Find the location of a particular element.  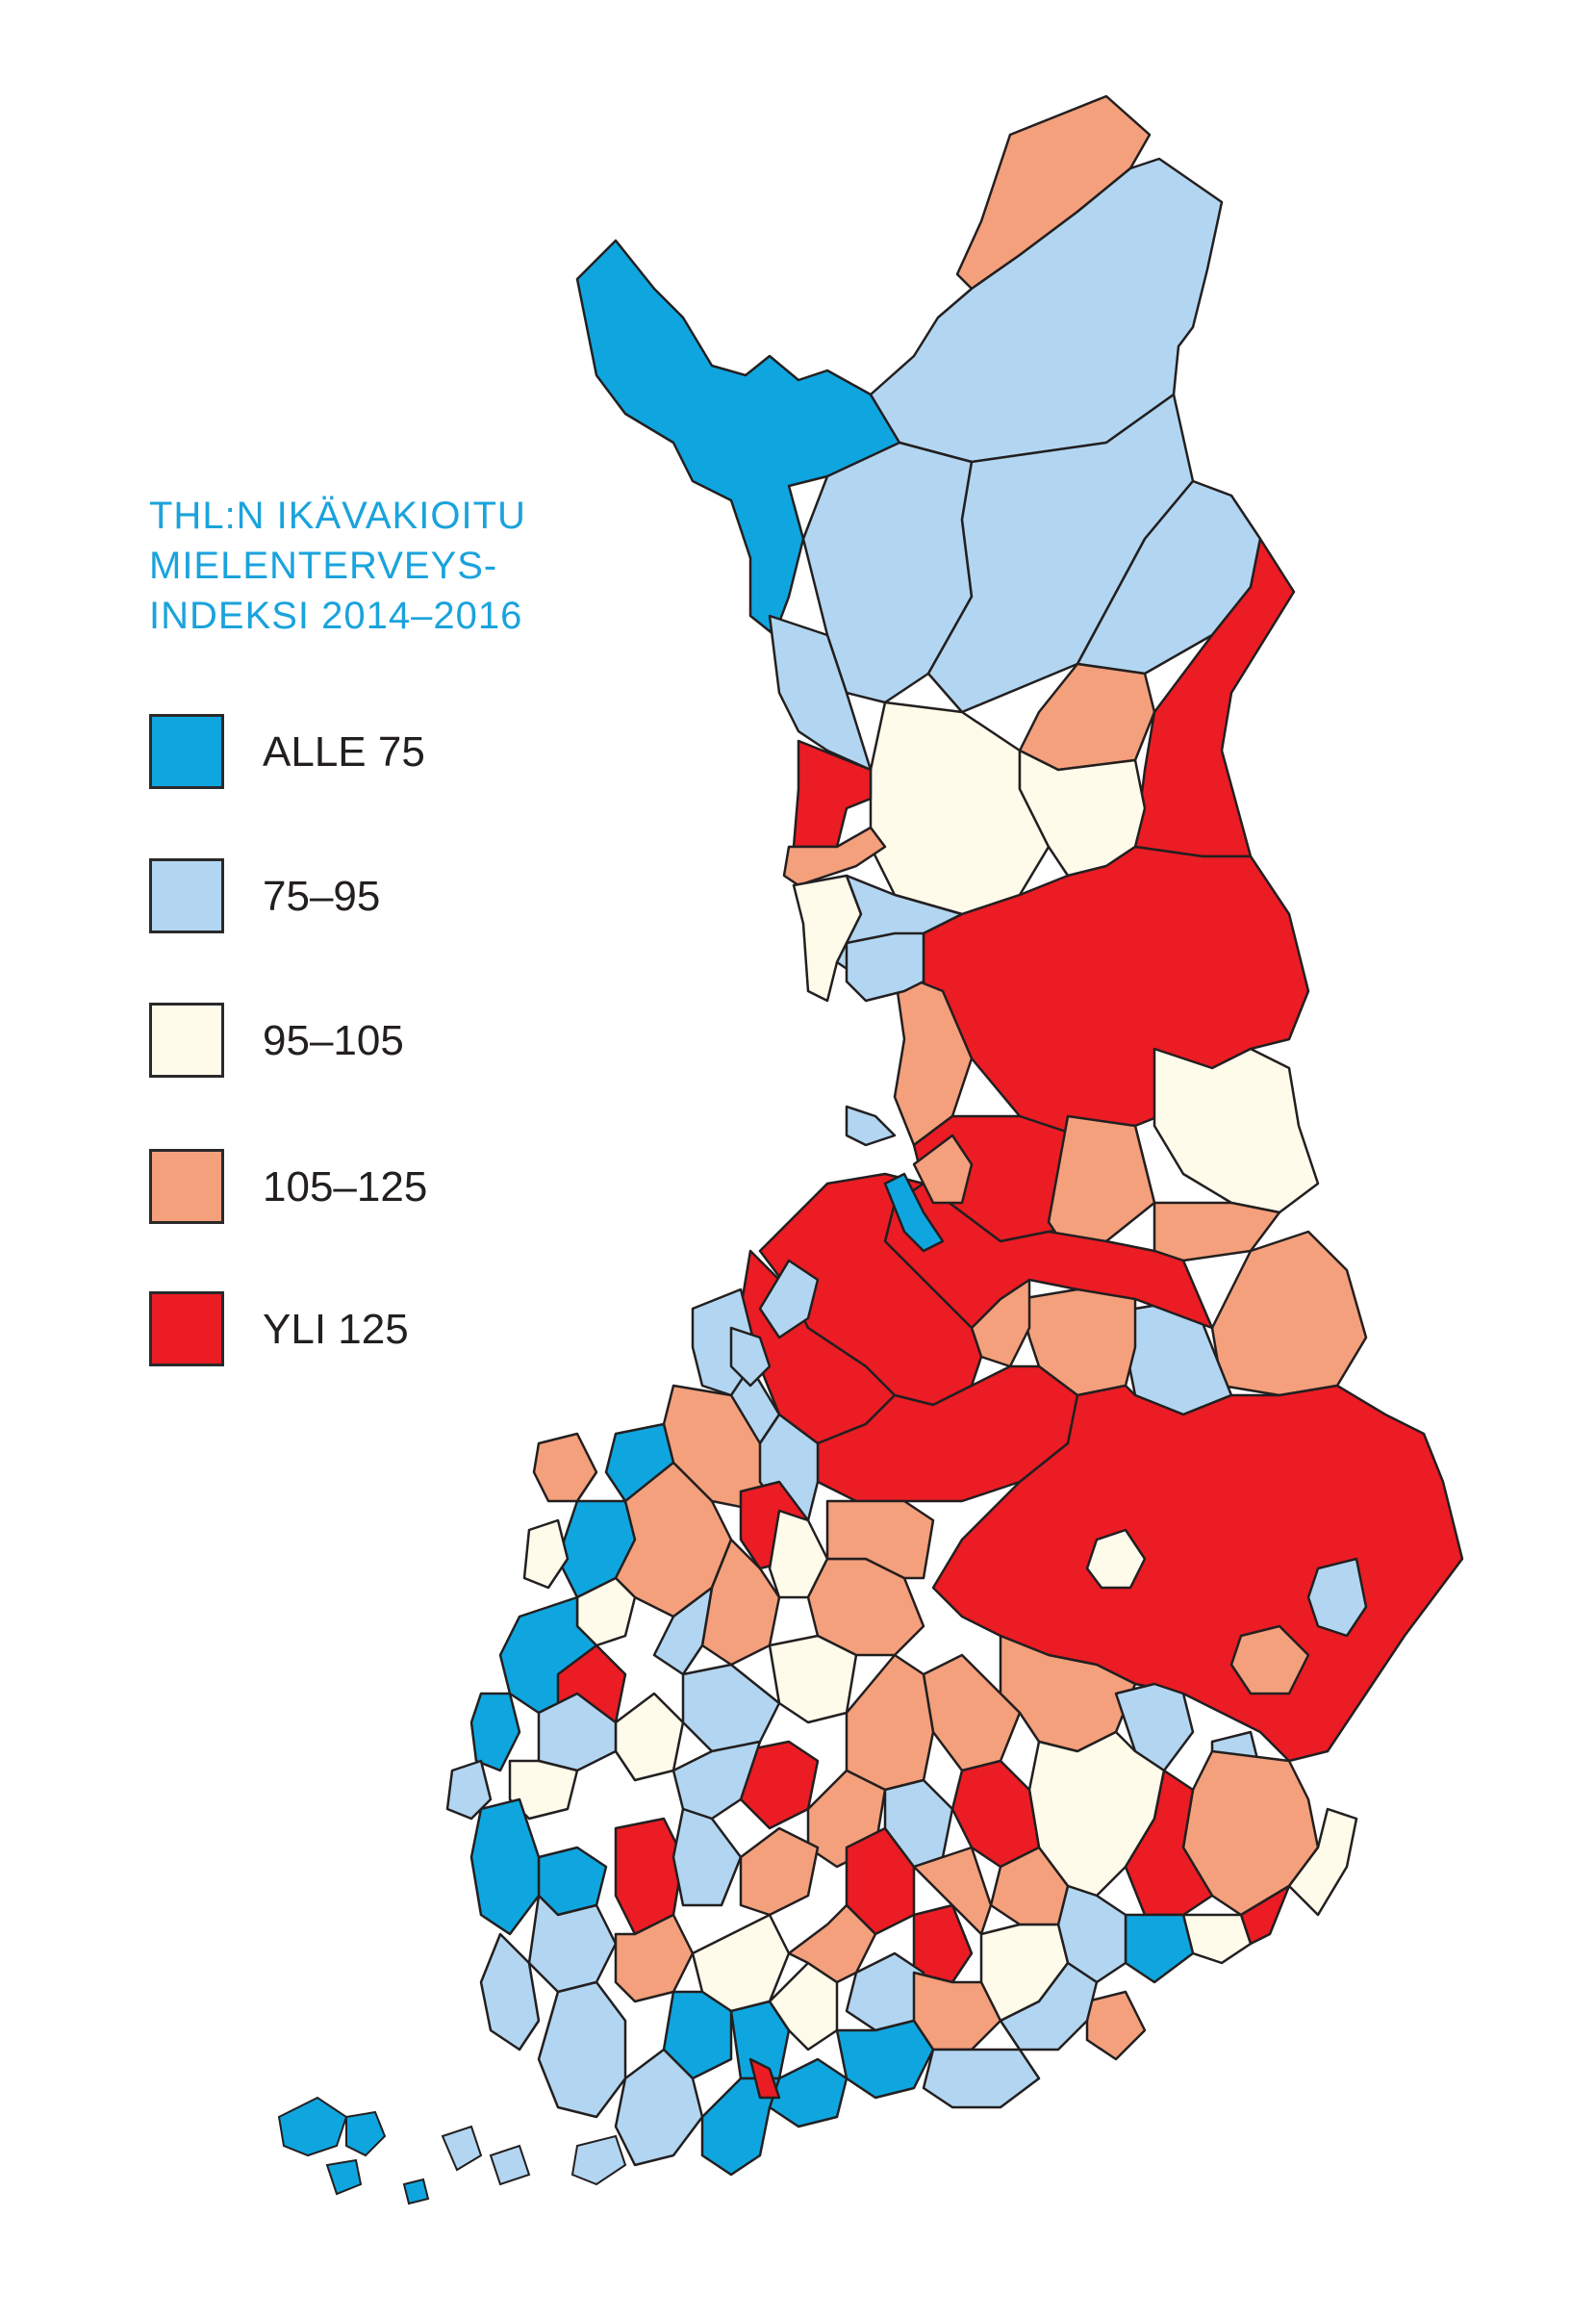

legend-label: 95–105 is located at coordinates (333, 1040).